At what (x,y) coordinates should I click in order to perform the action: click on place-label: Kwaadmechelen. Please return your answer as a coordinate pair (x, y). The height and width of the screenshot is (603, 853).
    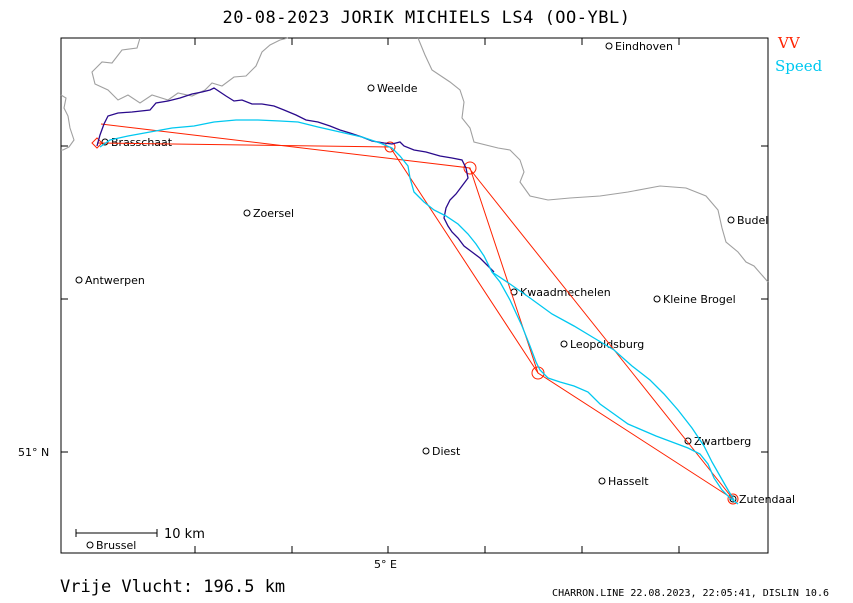
    Looking at the image, I should click on (565, 292).